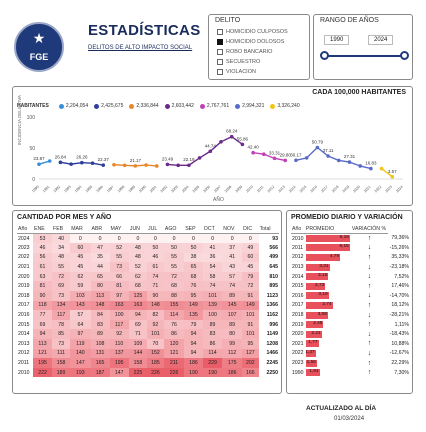  Describe the element at coordinates (174, 324) in the screenshot. I see `month-cell: 76` at that location.